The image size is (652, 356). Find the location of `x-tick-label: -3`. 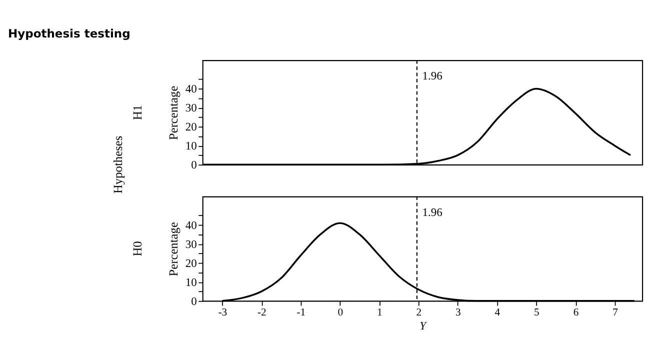

x-tick-label: -3 is located at coordinates (223, 313).